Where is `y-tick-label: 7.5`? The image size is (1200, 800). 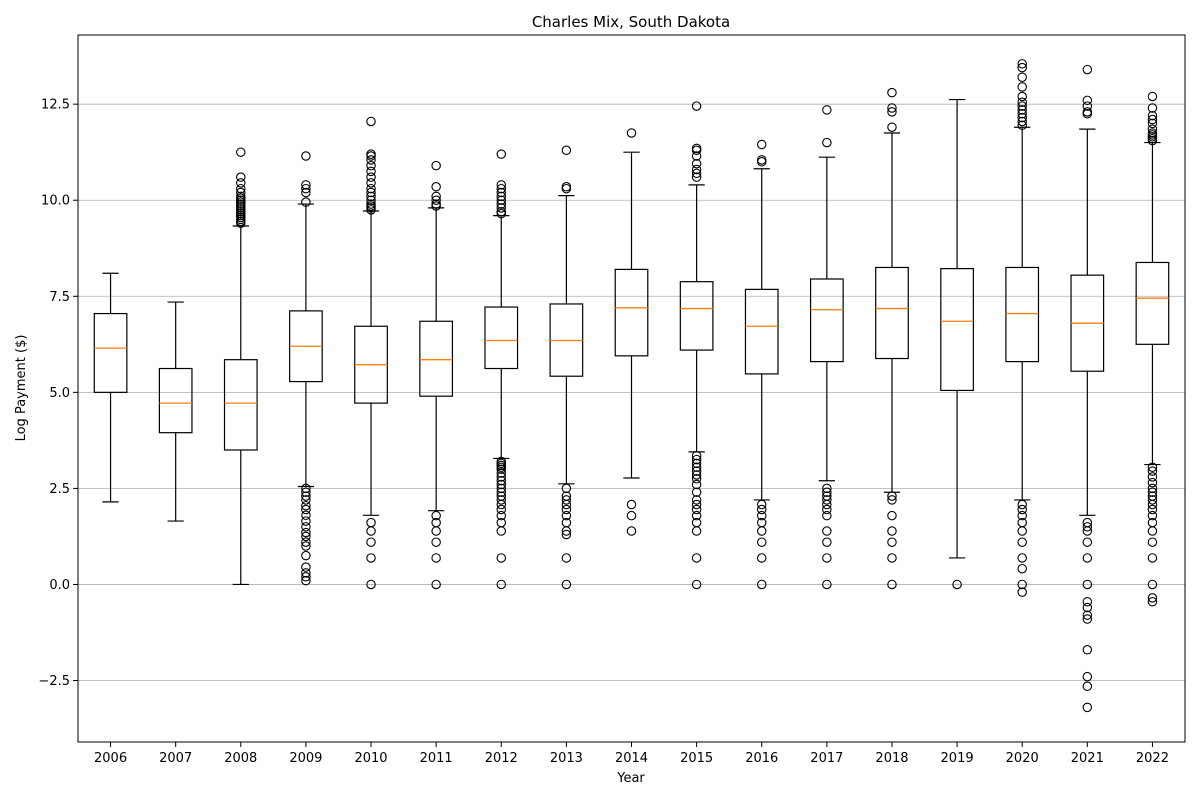 y-tick-label: 7.5 is located at coordinates (59, 297).